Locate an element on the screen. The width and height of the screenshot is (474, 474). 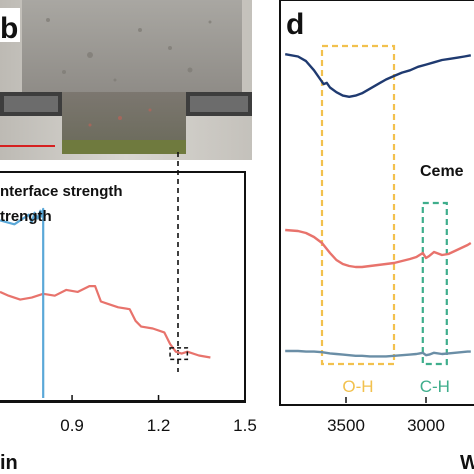
series-line-interface-strength is located at coordinates (22, 302).